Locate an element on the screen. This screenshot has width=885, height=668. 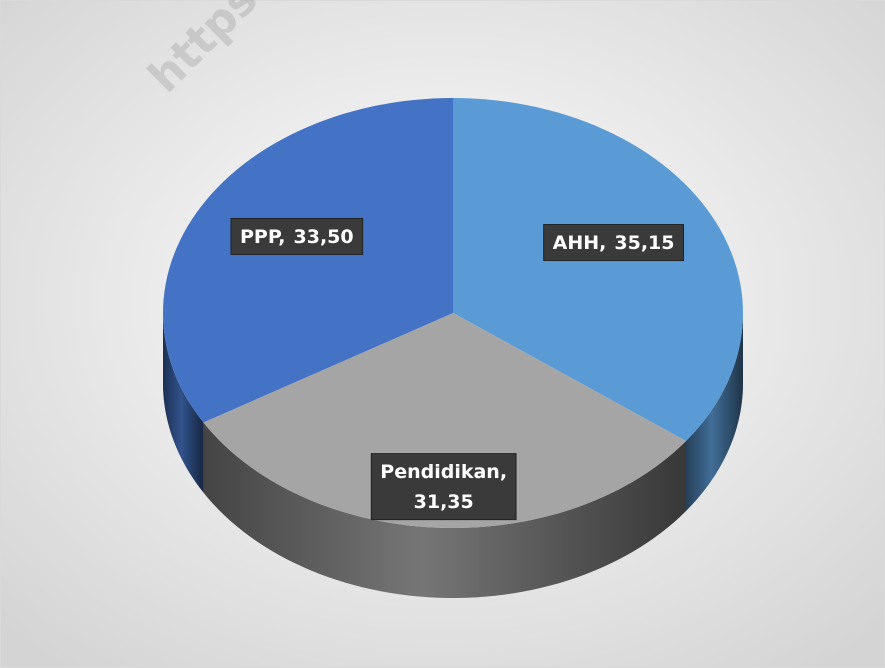
data-label: AHH, 35,15 is located at coordinates (614, 243).